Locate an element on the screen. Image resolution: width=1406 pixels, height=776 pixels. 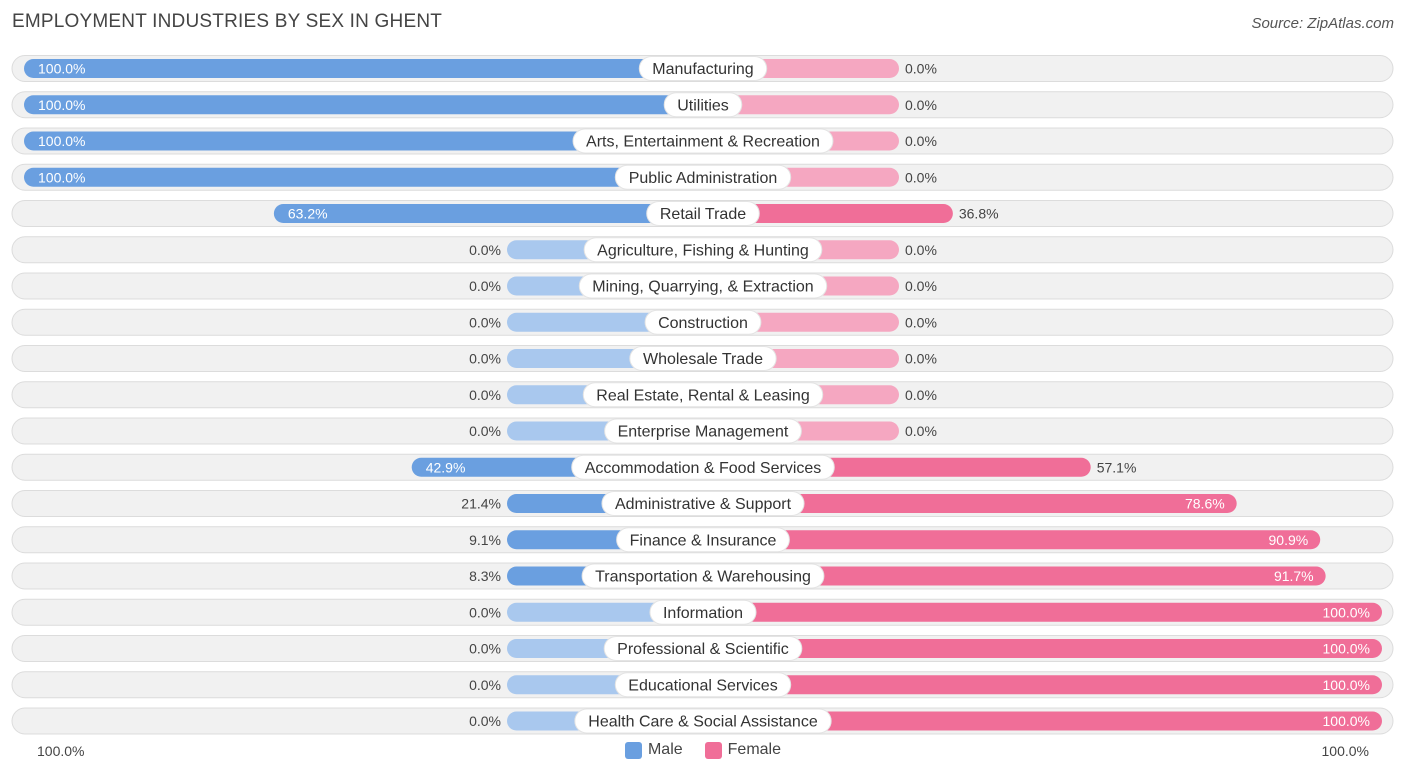
category-label: Public Administration is located at coordinates (703, 178).